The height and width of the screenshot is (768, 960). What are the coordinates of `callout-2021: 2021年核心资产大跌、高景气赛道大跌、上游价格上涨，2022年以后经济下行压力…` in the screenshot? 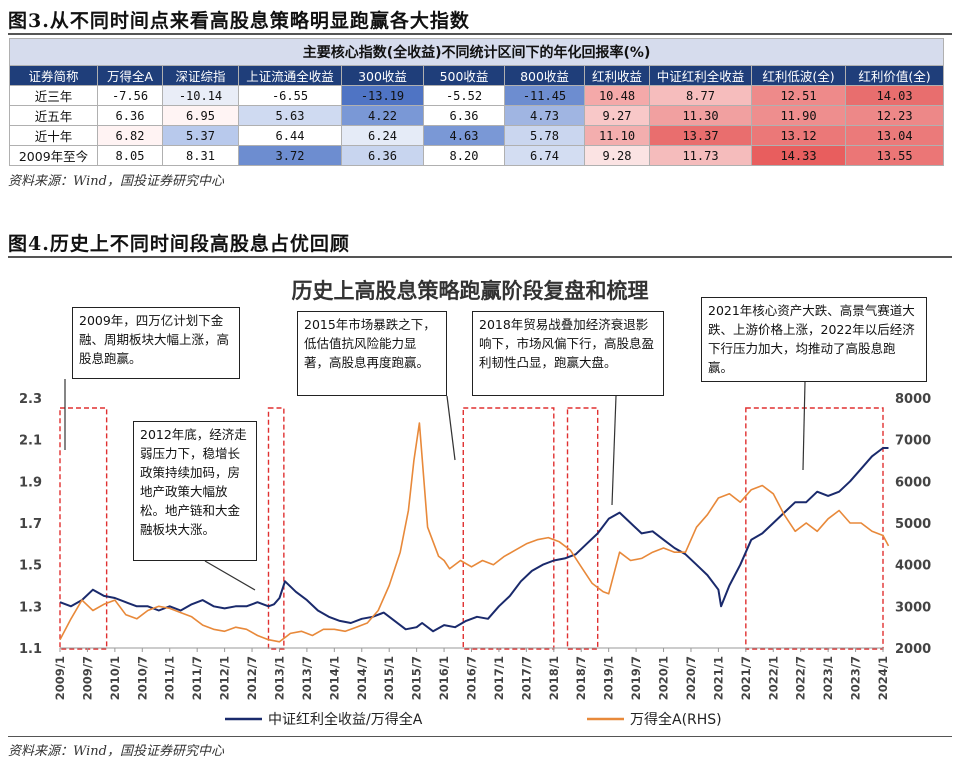 It's located at (814, 339).